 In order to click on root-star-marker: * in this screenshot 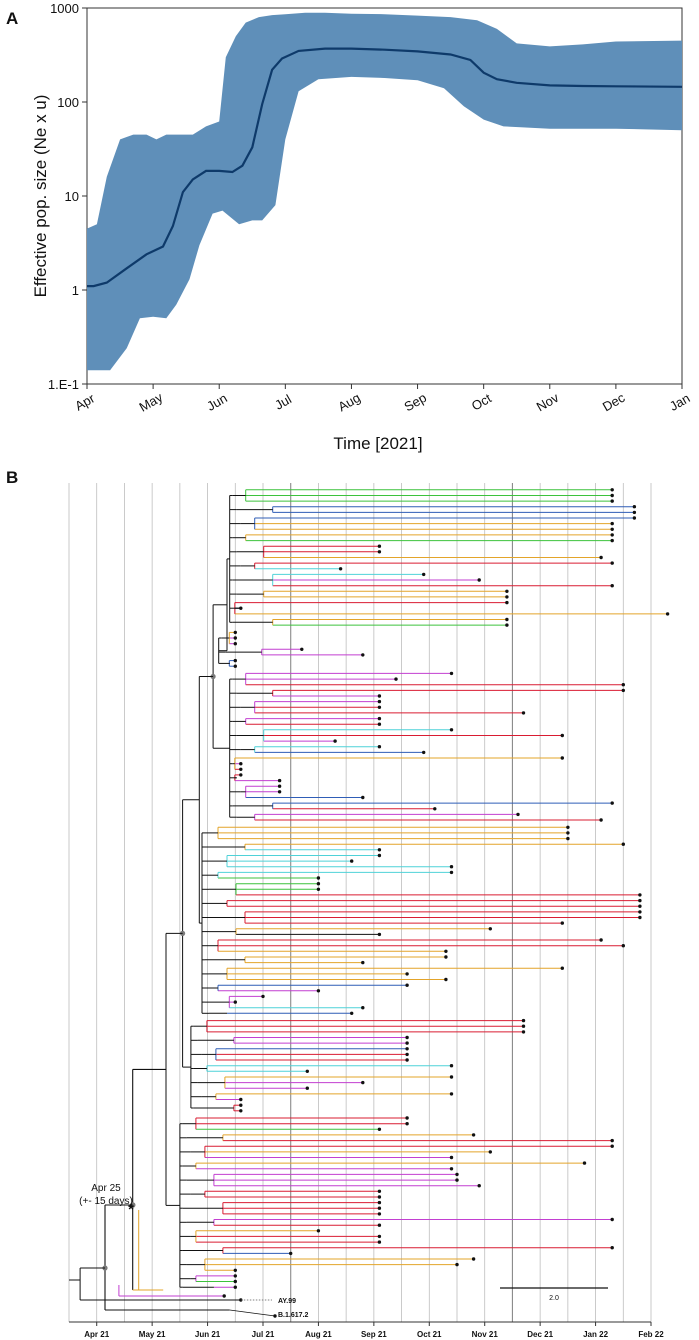, I will do `click(131, 1209)`.